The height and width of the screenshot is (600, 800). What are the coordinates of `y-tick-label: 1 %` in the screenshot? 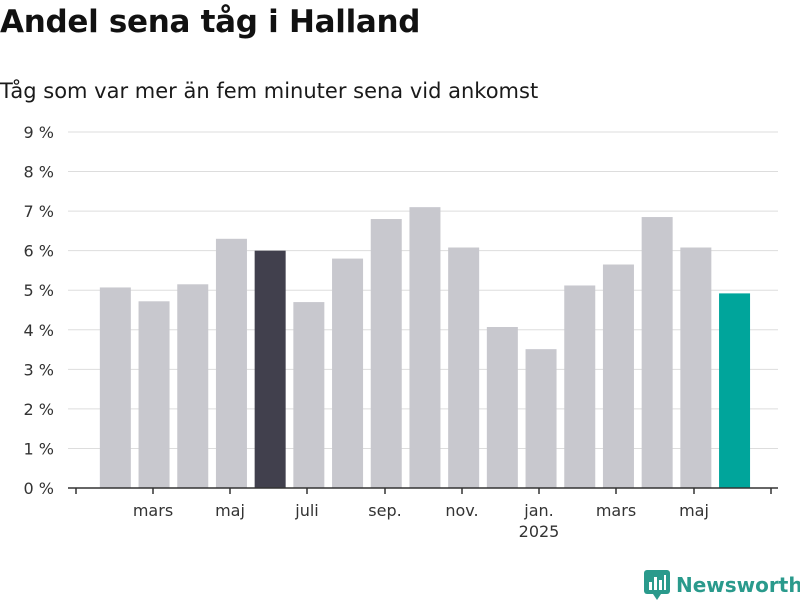 It's located at (39, 448).